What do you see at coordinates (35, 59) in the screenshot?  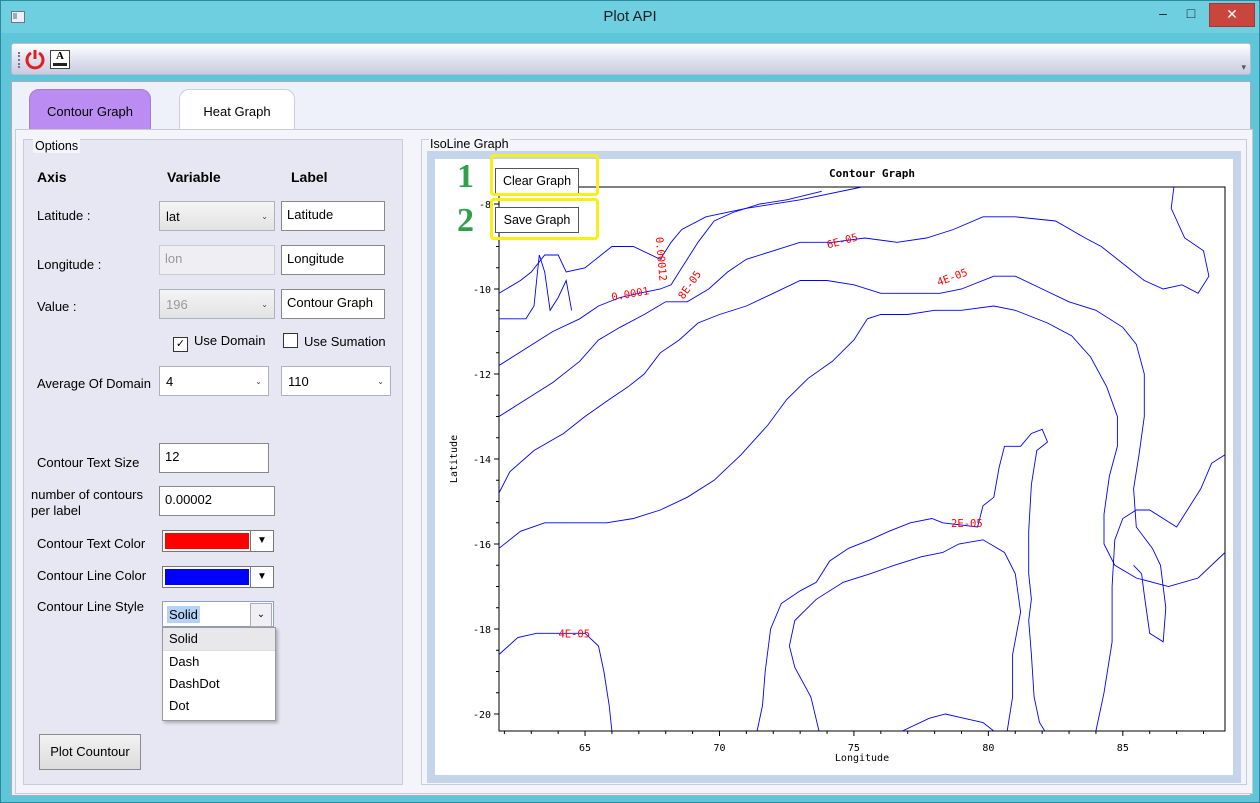 I see `power-icon` at bounding box center [35, 59].